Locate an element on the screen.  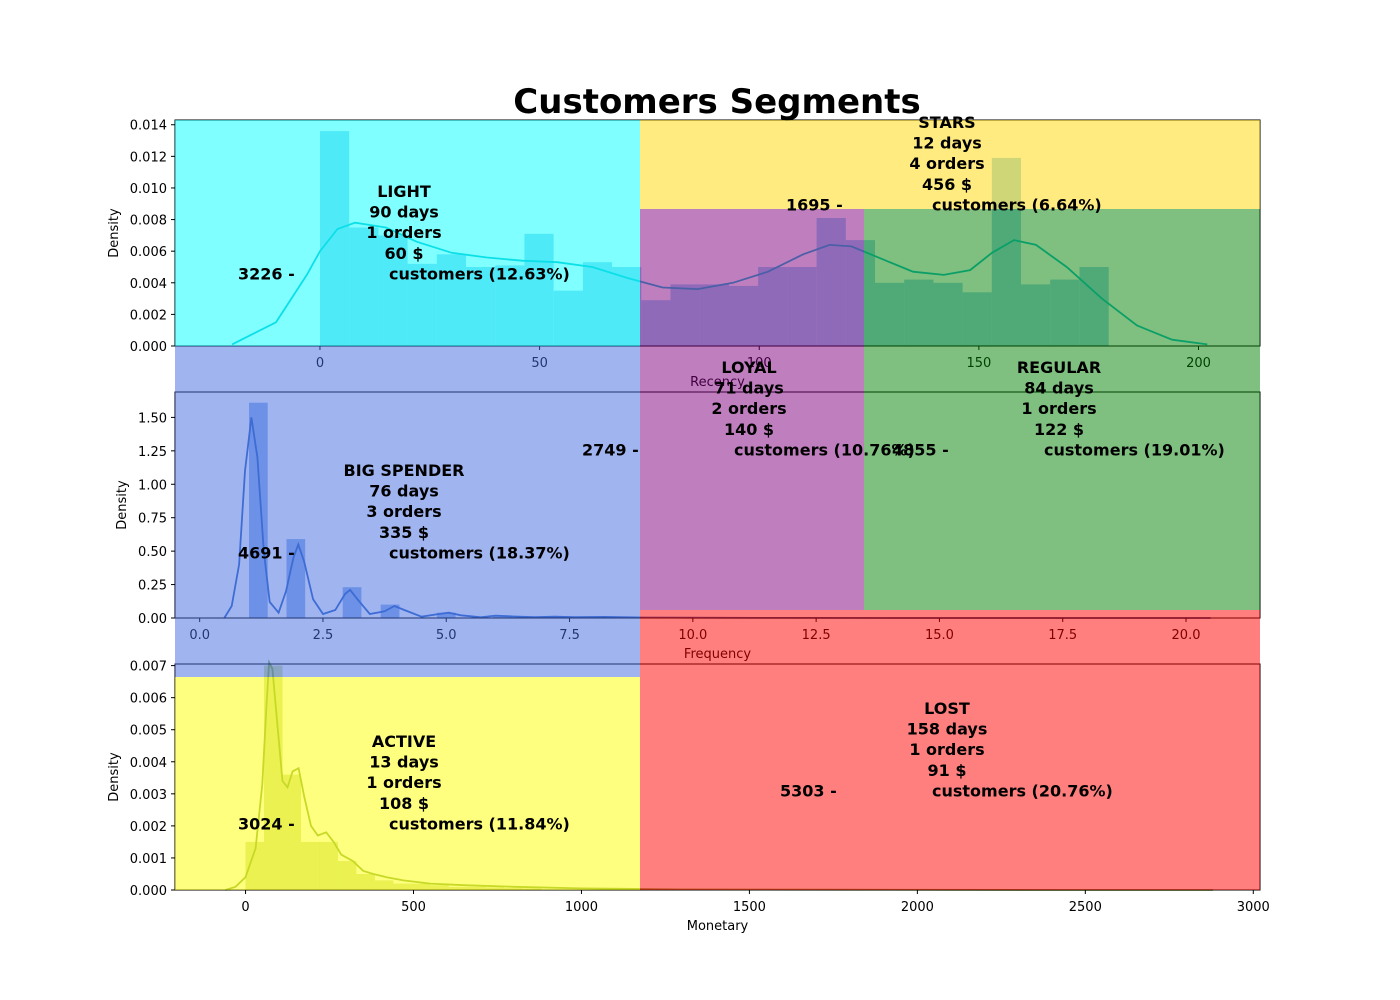
monetary-y-tick-label: 0.000 is located at coordinates (148, 891).